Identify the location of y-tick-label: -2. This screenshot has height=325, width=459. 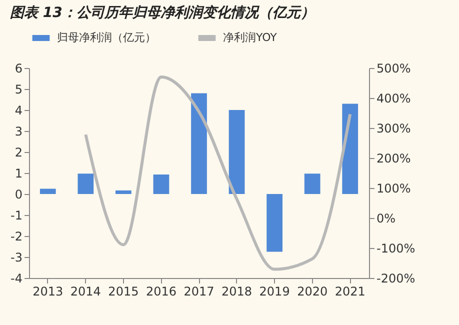
(16, 237).